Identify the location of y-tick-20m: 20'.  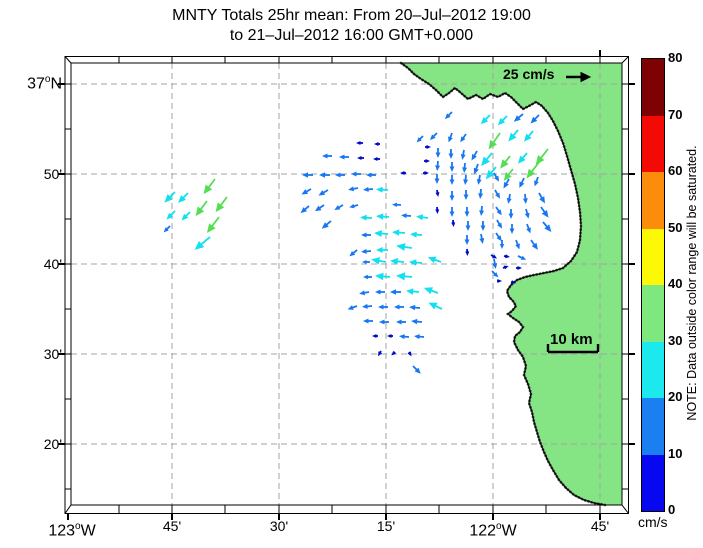
(52, 444).